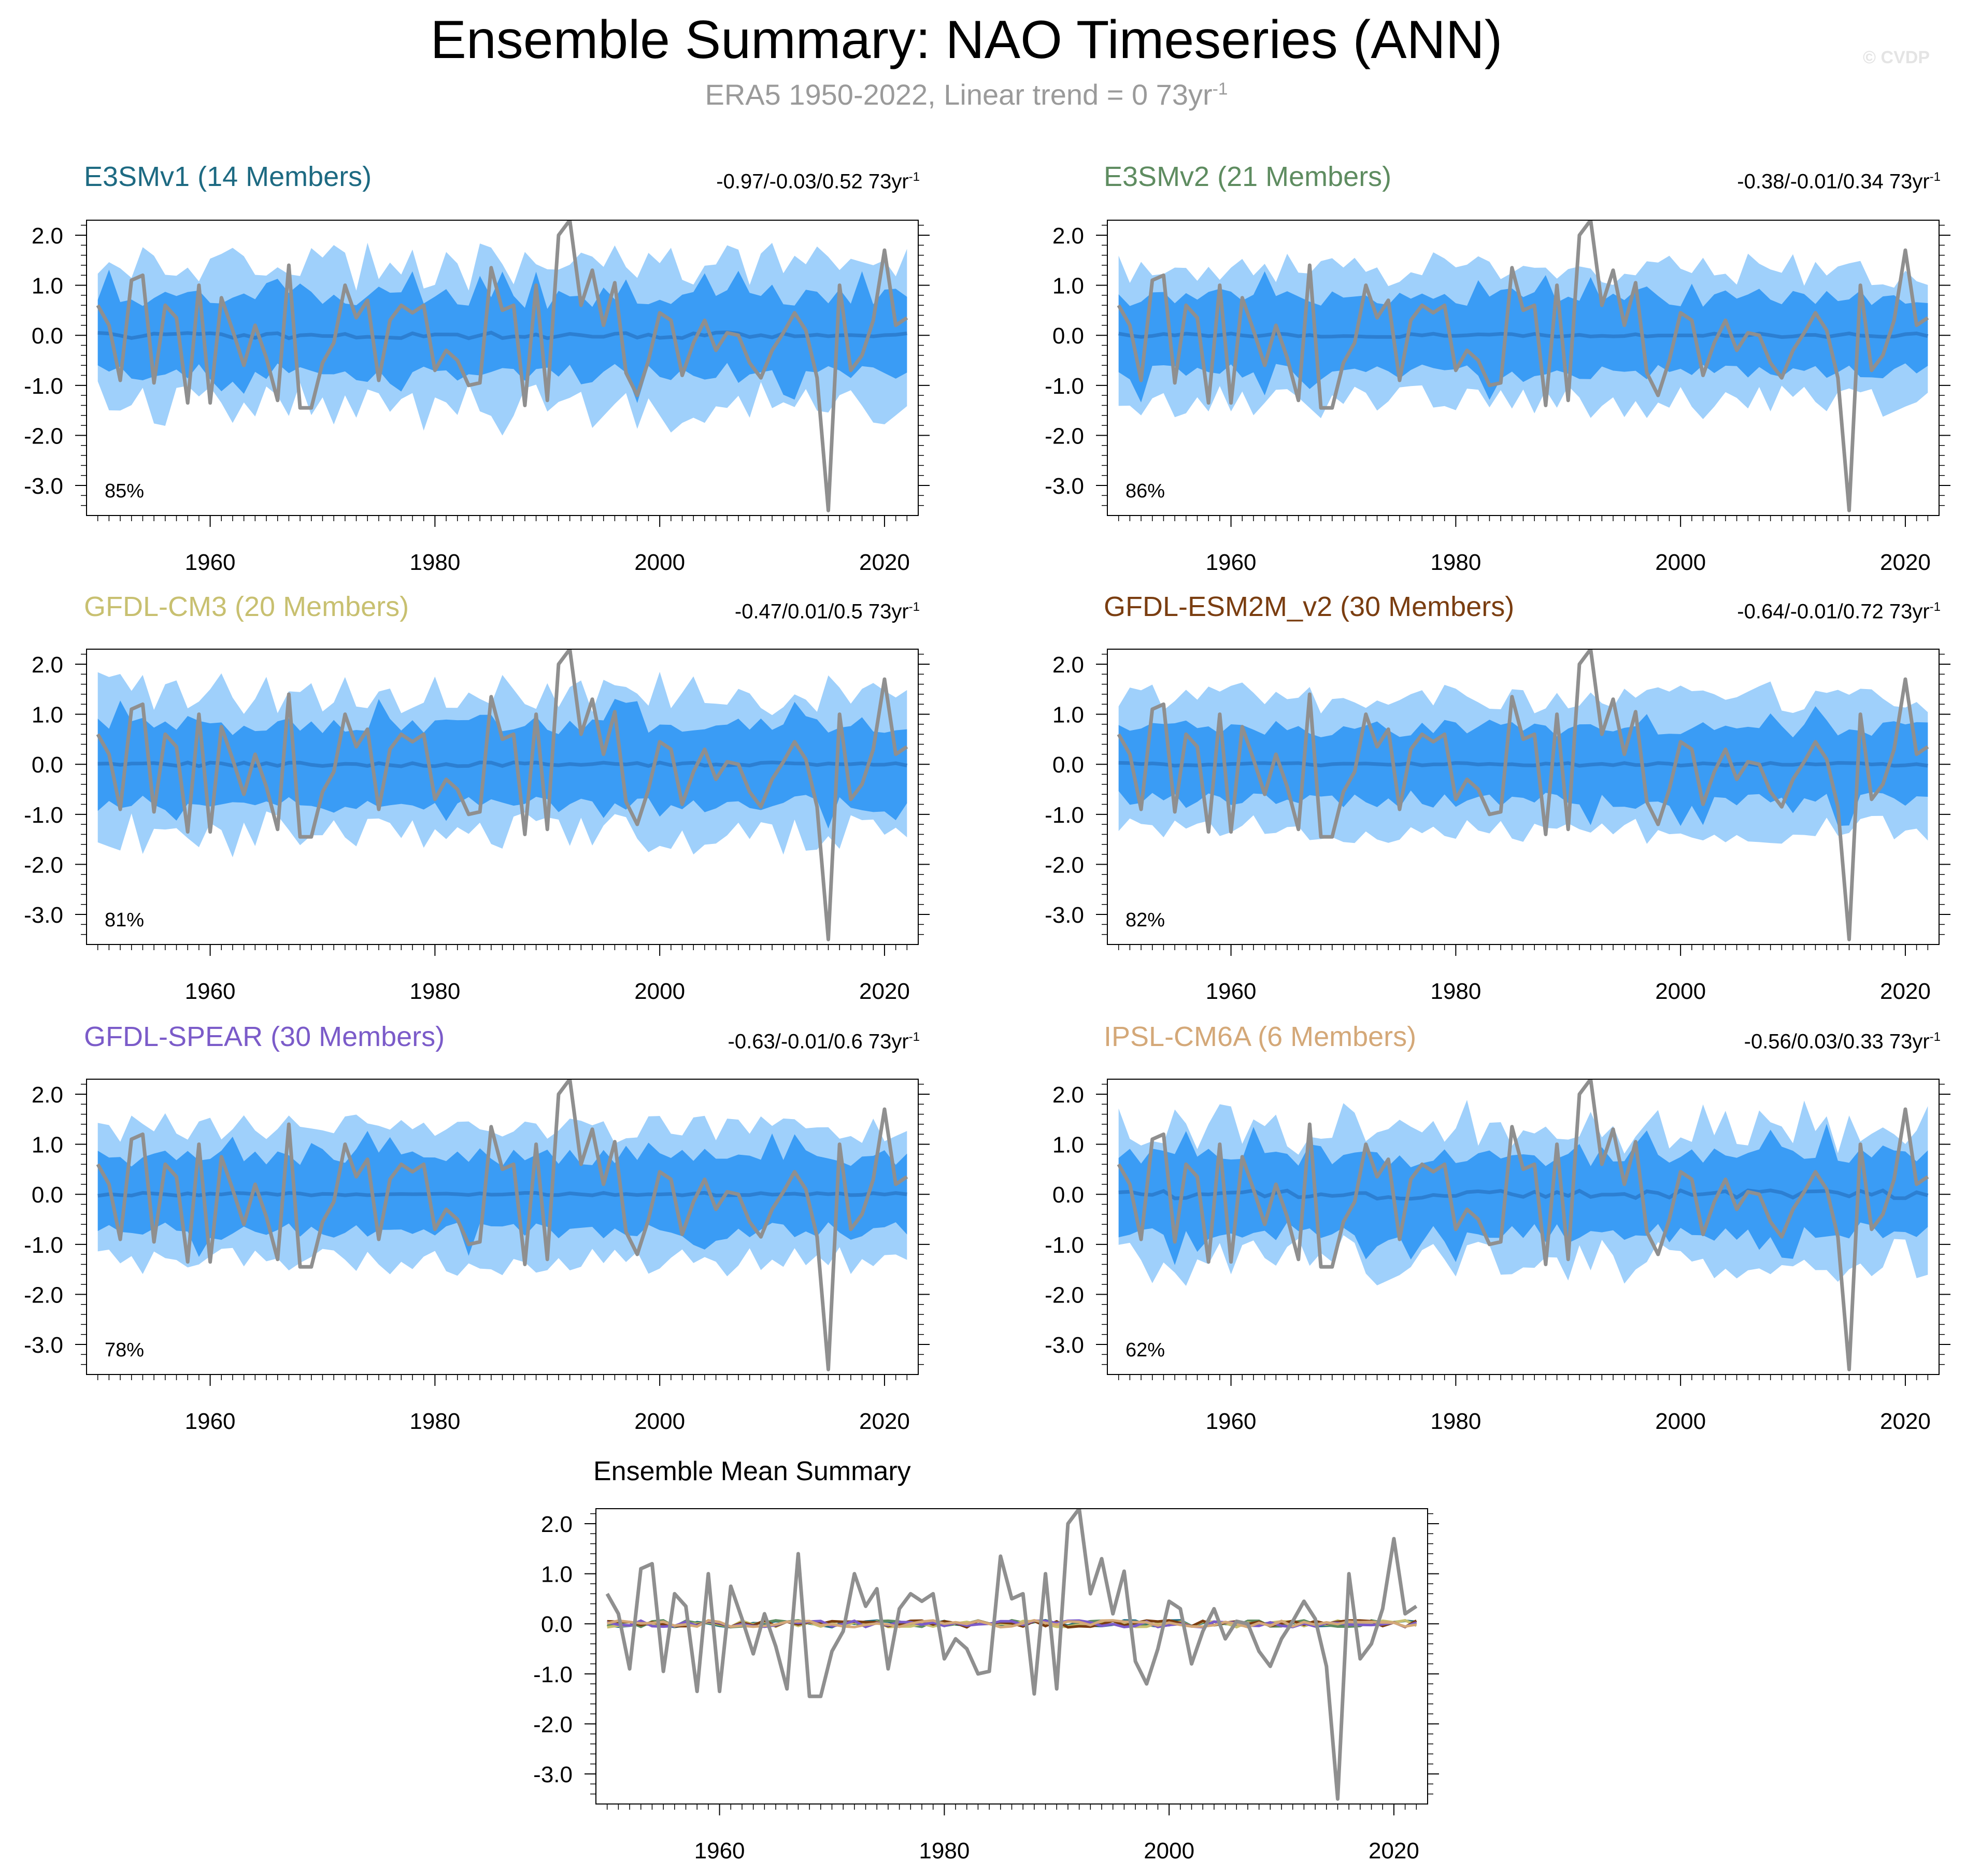  I want to click on panel-stats: -0.64/-0.01/0.72 73yr-1, so click(1839, 611).